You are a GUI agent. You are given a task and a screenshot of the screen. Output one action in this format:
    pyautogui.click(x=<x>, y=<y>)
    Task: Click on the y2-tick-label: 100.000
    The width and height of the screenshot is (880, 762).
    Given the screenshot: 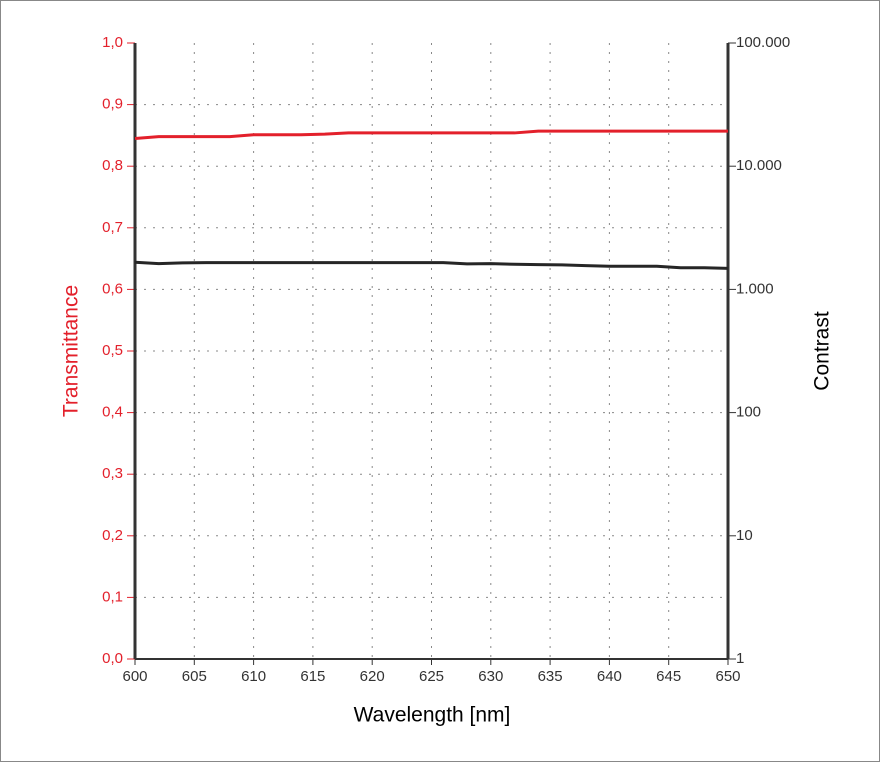 What is the action you would take?
    pyautogui.click(x=763, y=42)
    